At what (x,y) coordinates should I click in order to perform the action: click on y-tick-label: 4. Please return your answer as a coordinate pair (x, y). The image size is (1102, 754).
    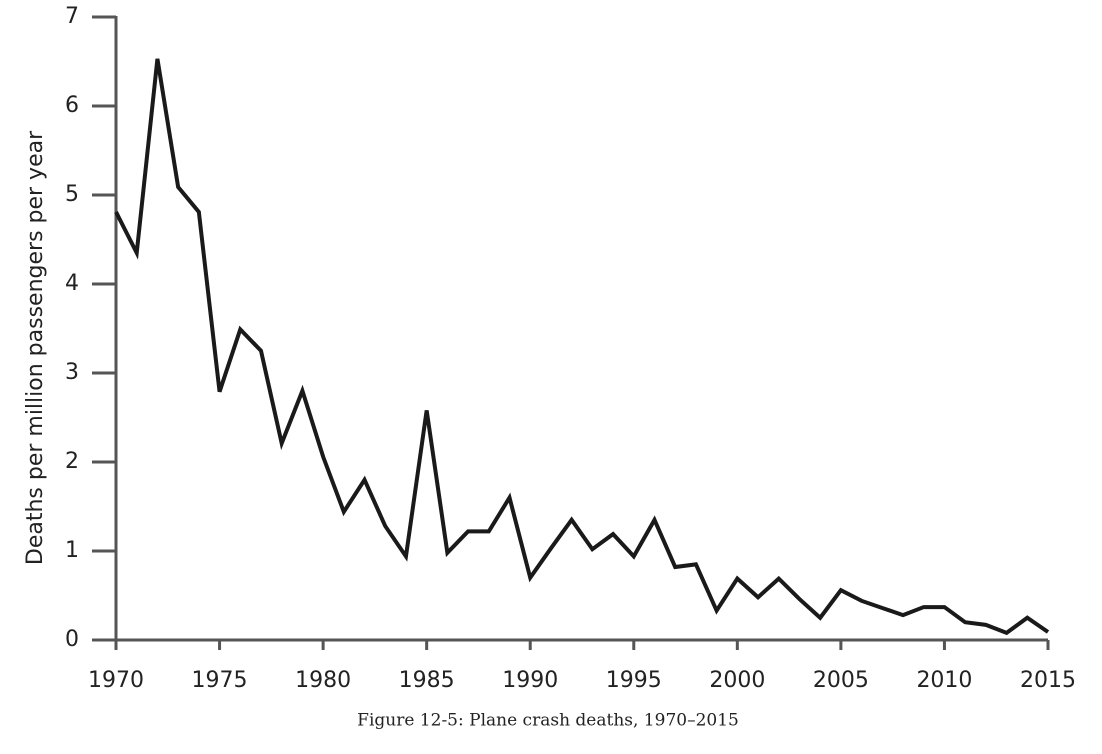
    Looking at the image, I should click on (72, 283).